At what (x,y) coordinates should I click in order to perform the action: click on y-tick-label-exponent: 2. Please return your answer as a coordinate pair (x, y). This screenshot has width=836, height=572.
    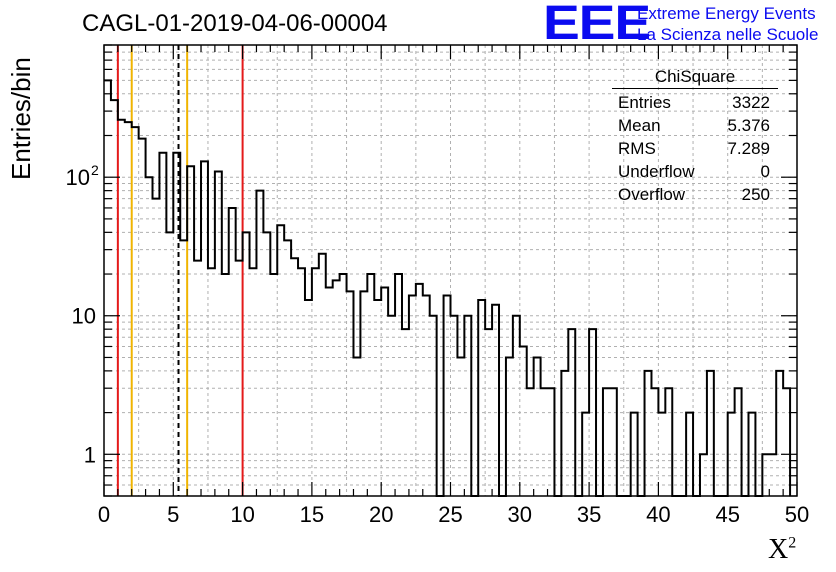
    Looking at the image, I should click on (95, 170).